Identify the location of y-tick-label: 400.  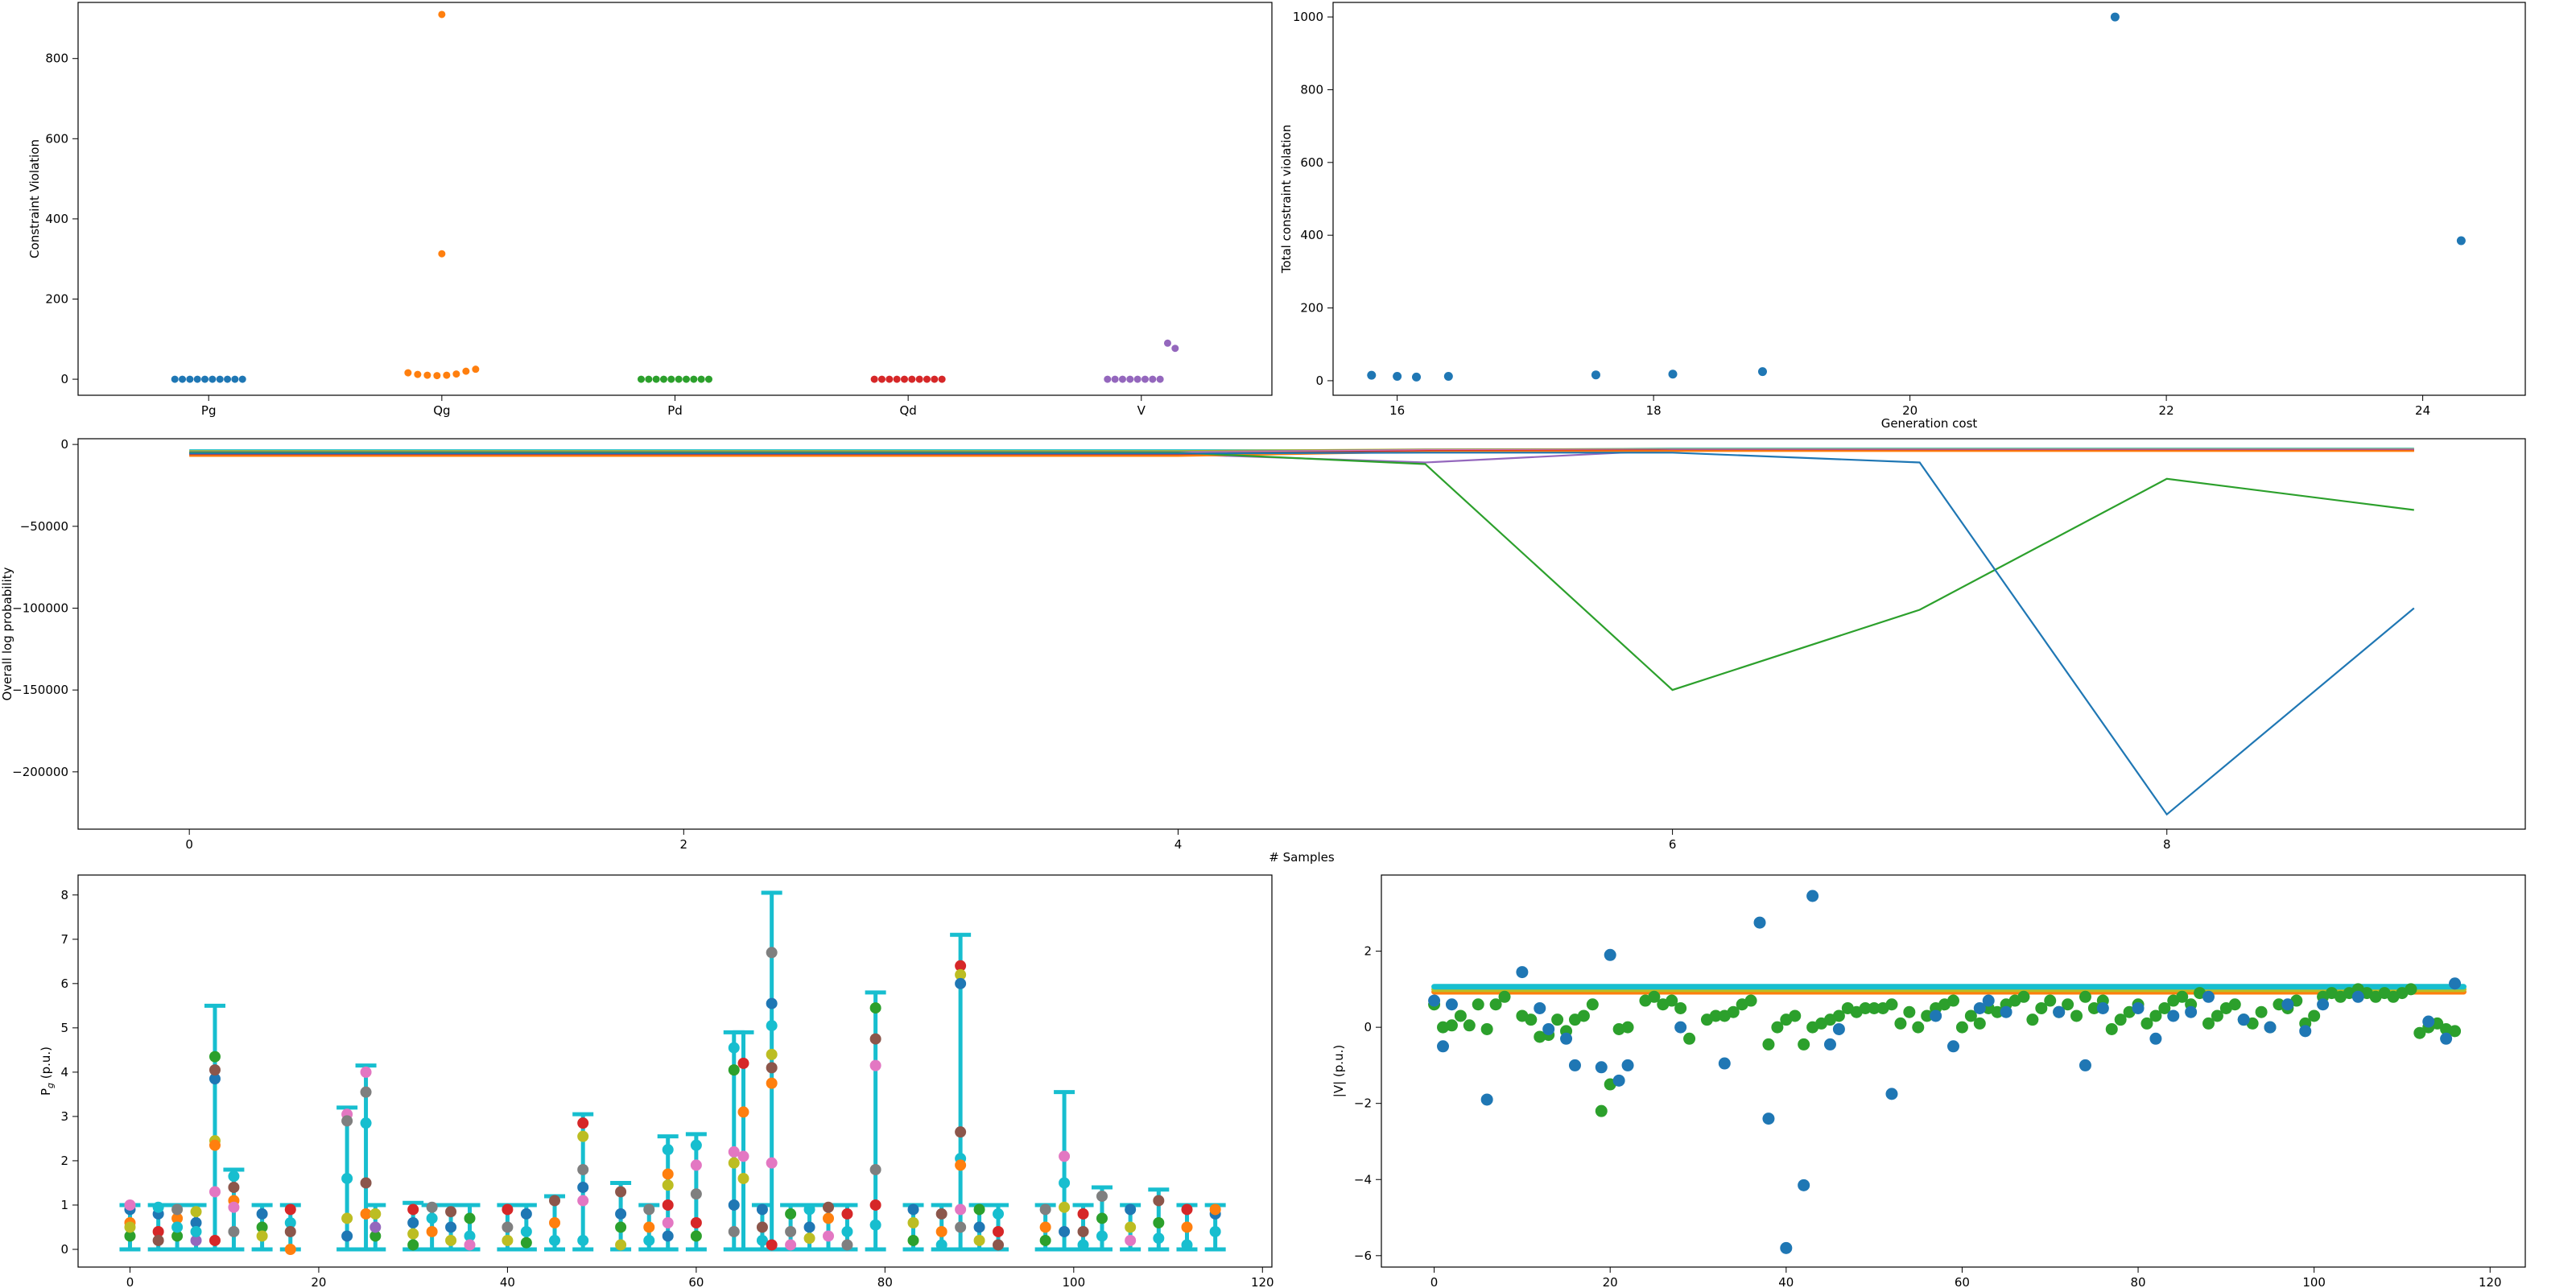
(56, 219).